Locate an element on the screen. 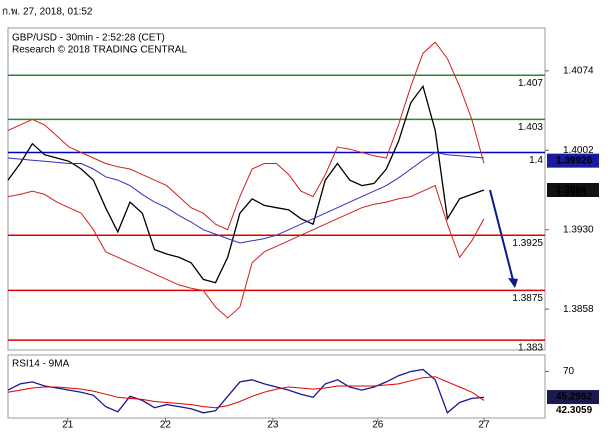  price-label: 1.3966 is located at coordinates (571, 190).